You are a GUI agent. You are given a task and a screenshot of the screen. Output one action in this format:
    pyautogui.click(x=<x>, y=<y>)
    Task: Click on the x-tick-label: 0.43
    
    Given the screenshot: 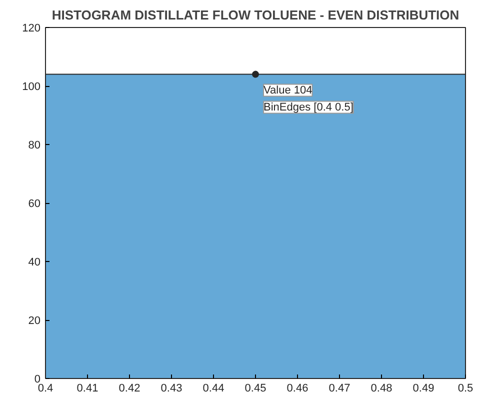 What is the action you would take?
    pyautogui.click(x=171, y=388)
    